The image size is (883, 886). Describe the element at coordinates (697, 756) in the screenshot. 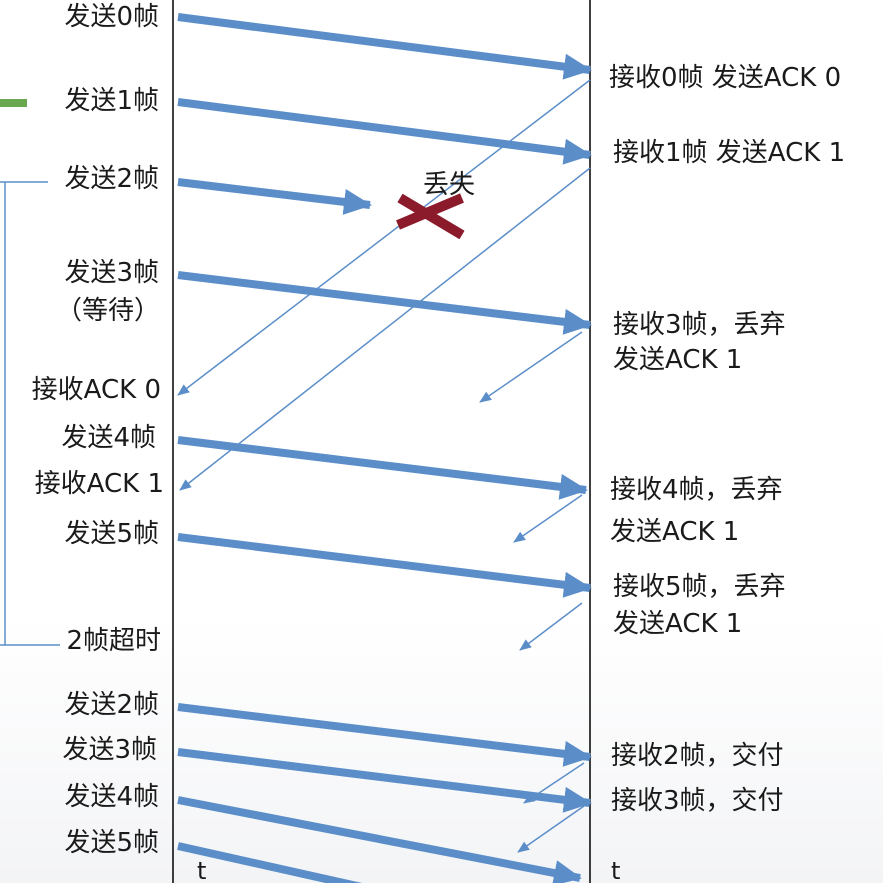

I see `receiver-frame-2-deliver: 接收2帧，交付` at that location.